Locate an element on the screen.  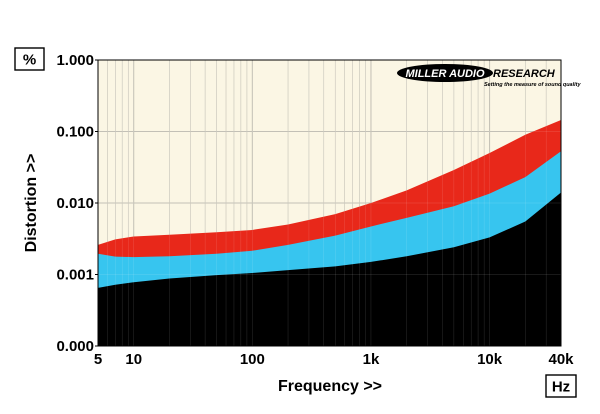
y-unit-label: % is located at coordinates (29, 60).